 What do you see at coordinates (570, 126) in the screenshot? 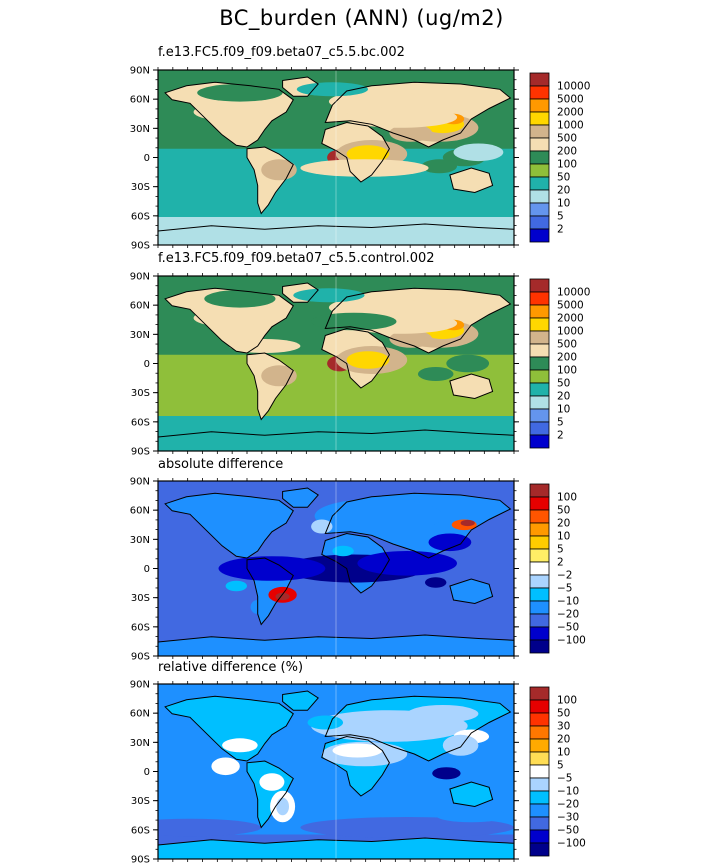
I see `colorbar-label: 1000` at bounding box center [570, 126].